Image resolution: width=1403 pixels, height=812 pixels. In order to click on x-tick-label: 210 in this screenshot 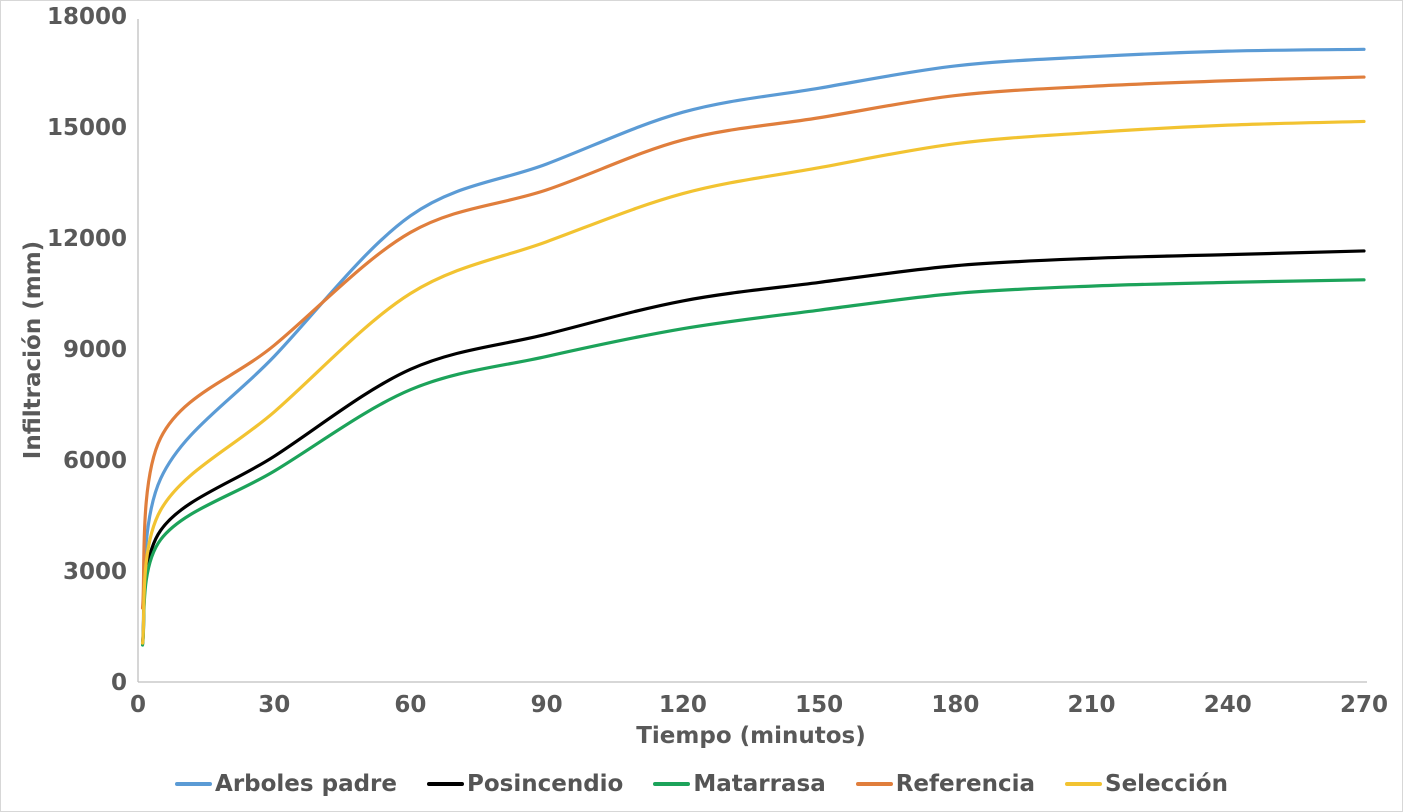, I will do `click(1092, 705)`.